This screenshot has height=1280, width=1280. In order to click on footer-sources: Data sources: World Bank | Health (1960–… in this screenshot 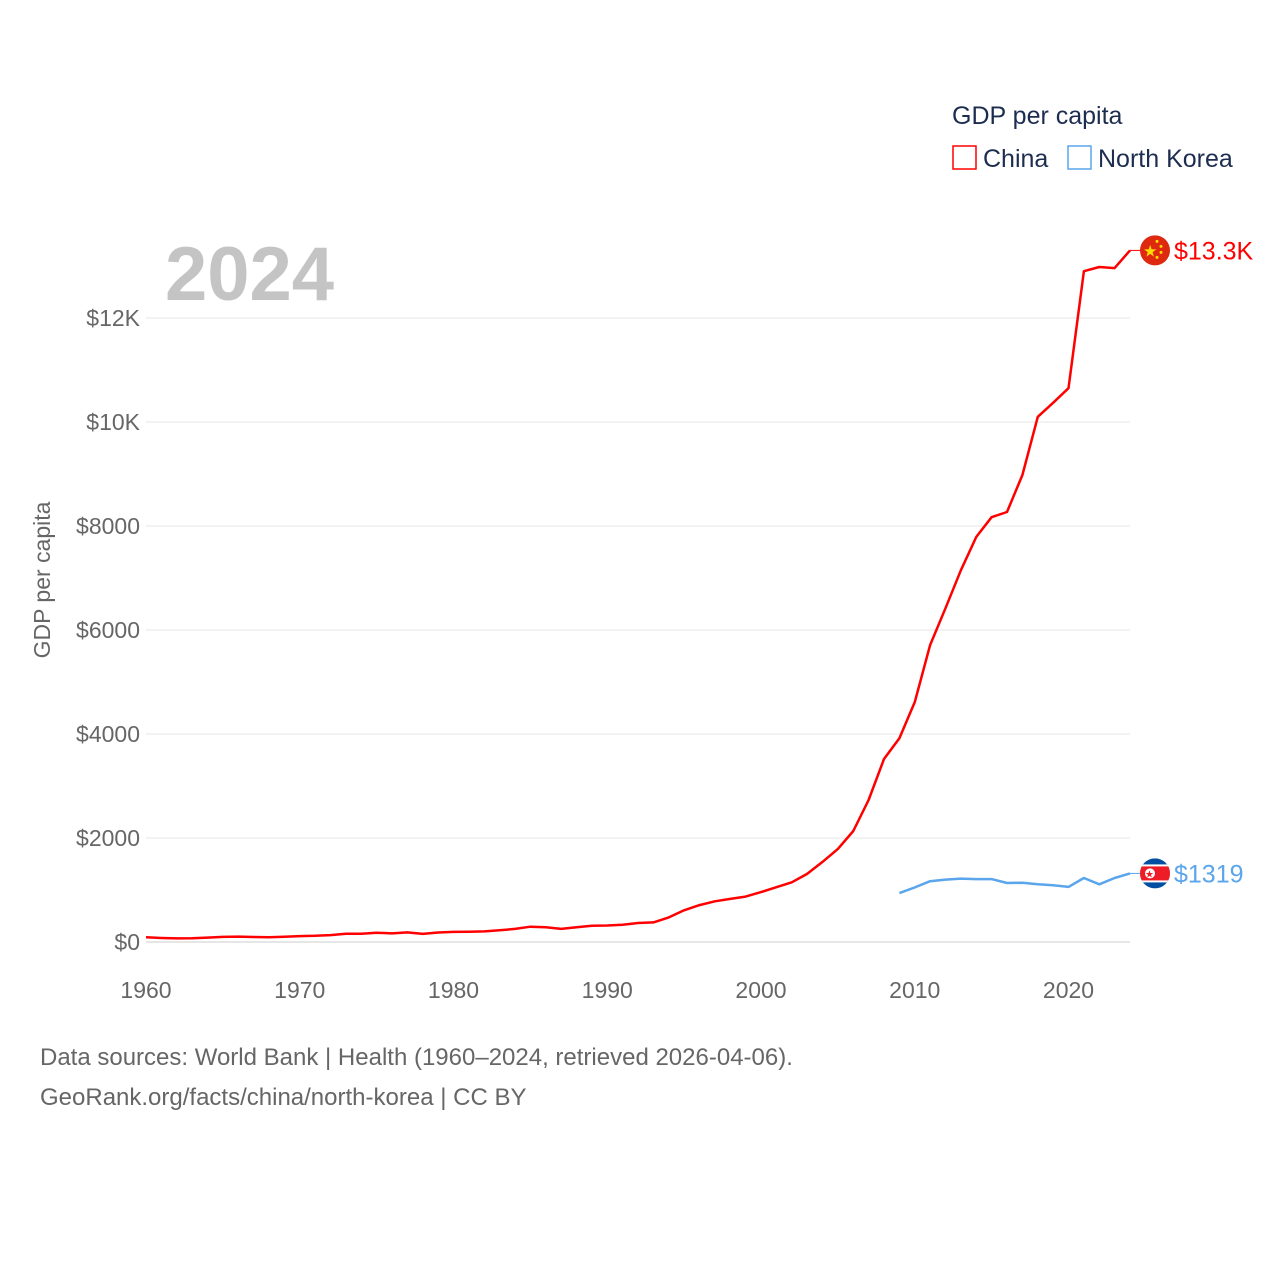, I will do `click(416, 1057)`.